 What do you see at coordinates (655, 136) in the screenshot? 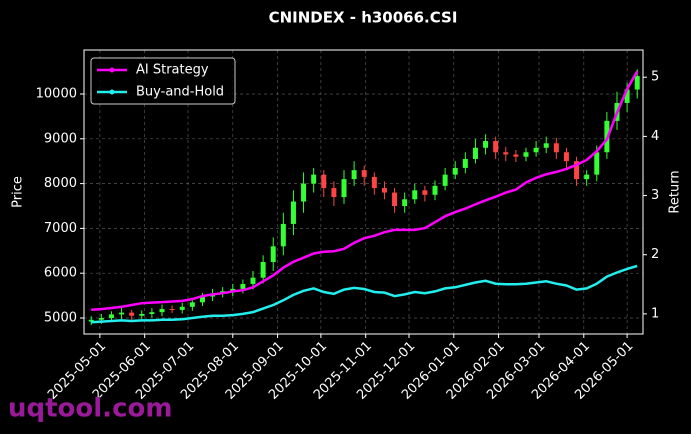
I see `y2-tick-label: 4` at bounding box center [655, 136].